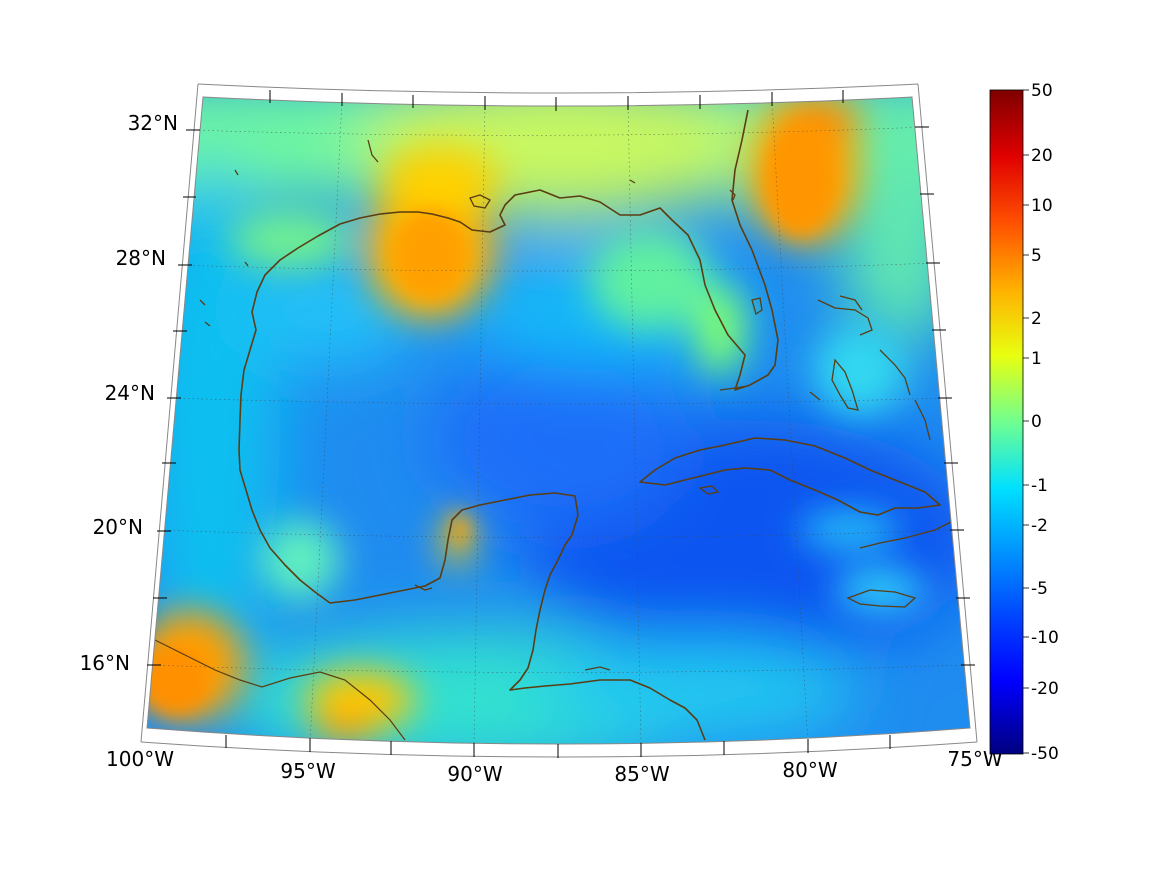 This screenshot has width=1167, height=879. What do you see at coordinates (1042, 206) in the screenshot?
I see `colorbar-tick-label: 10` at bounding box center [1042, 206].